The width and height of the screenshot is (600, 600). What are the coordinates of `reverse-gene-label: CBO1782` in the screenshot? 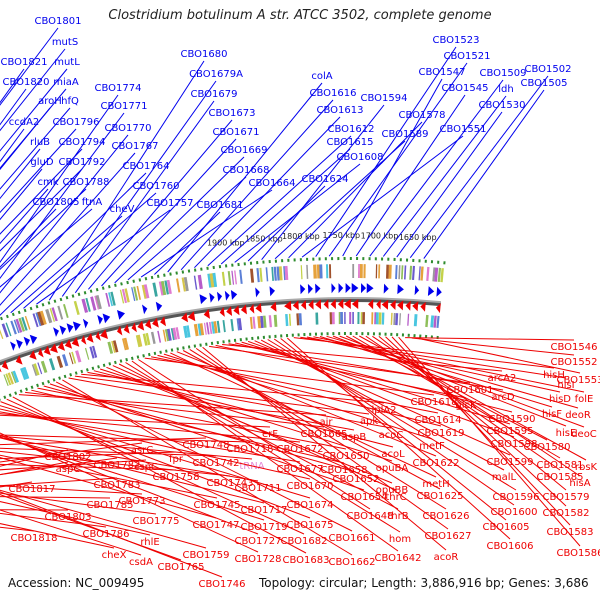 It's located at (117, 465).